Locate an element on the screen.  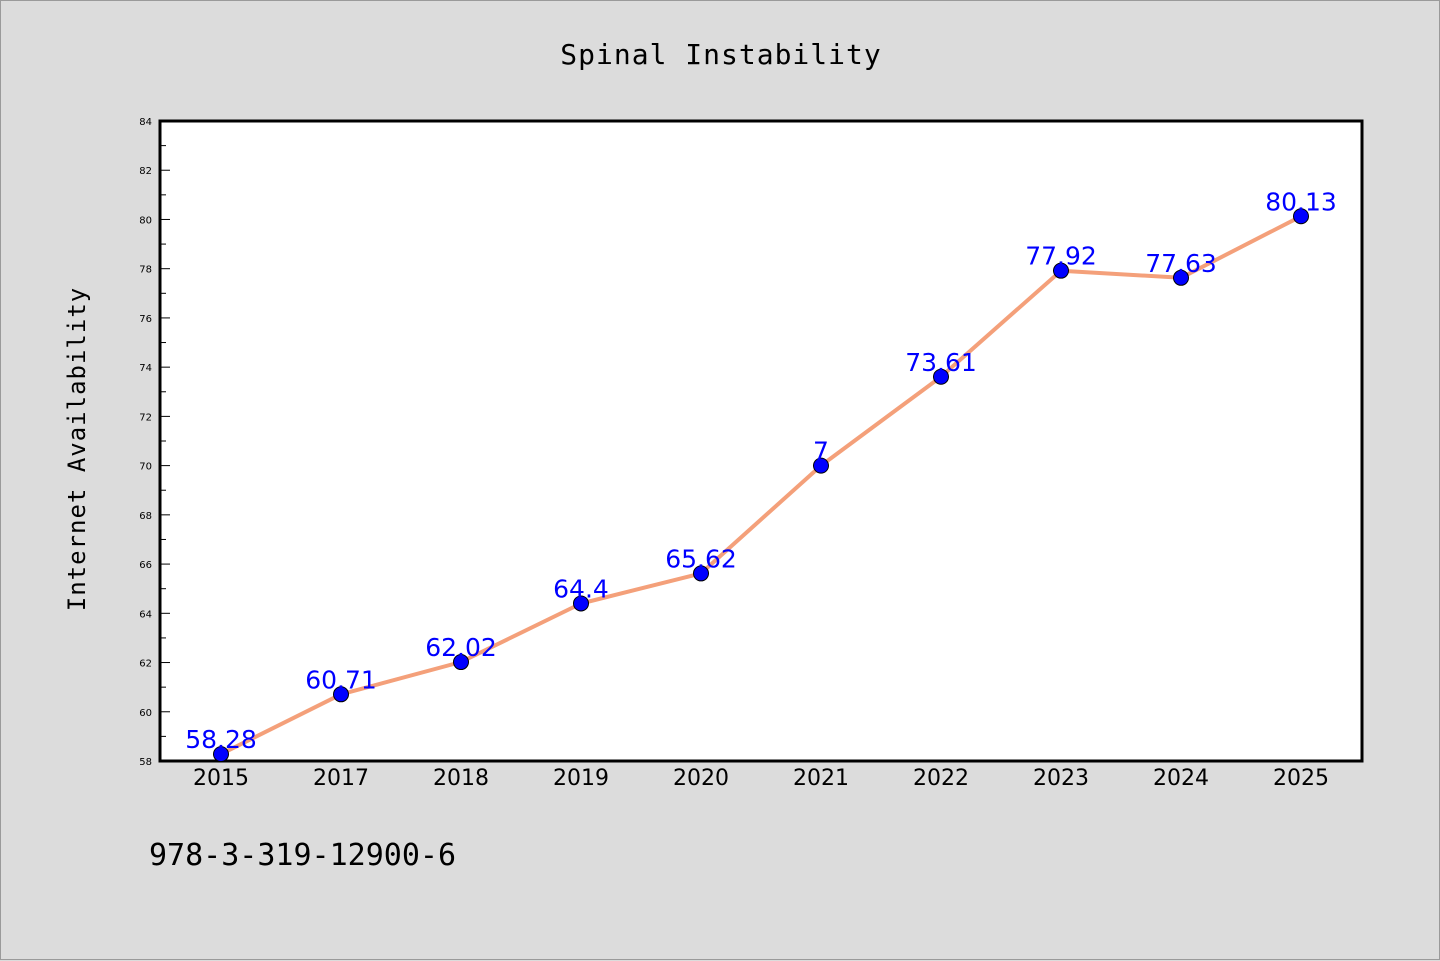
x-tick-label: 2015 is located at coordinates (221, 778).